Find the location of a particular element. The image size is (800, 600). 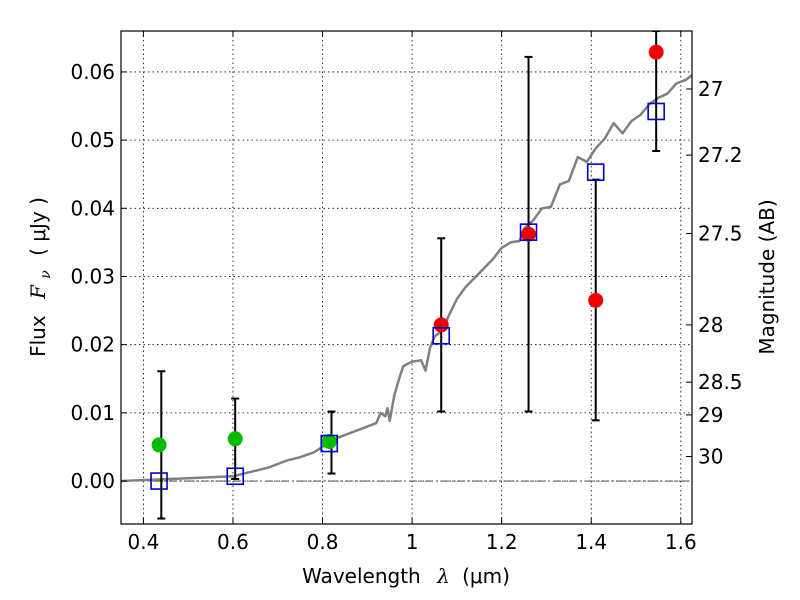

y2-axis-label: Magnitude (AB) is located at coordinates (767, 276).